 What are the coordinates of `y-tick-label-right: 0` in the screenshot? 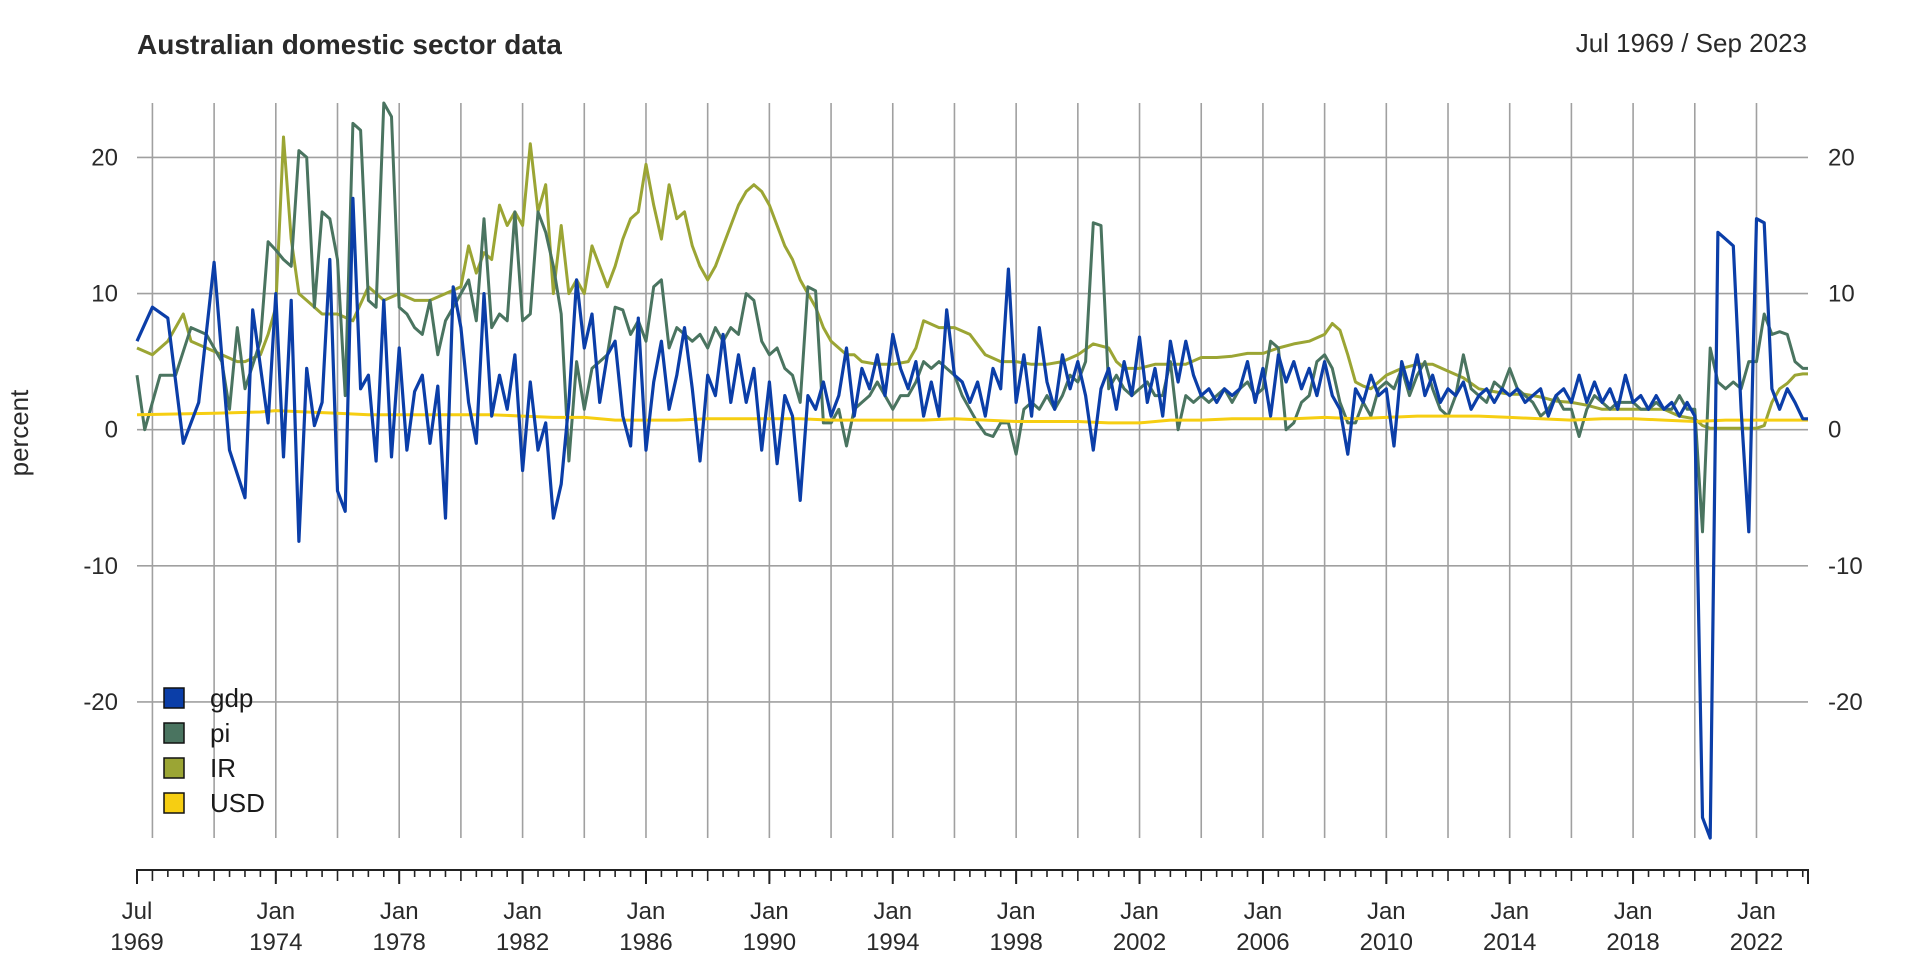 It's located at (1834, 430).